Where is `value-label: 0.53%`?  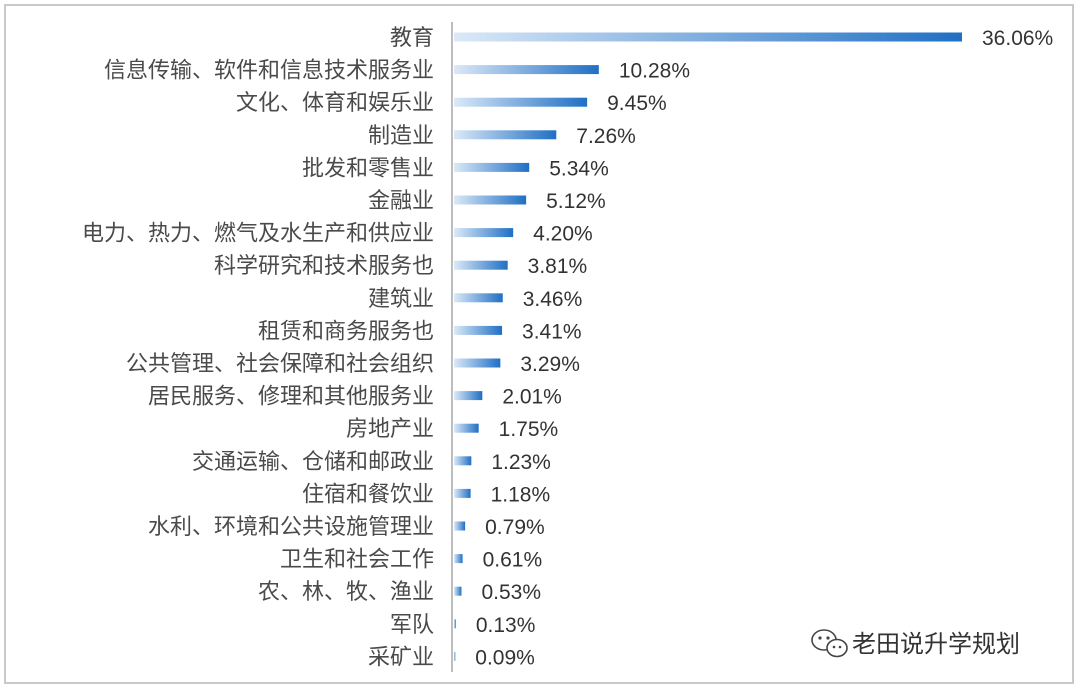
value-label: 0.53% is located at coordinates (511, 592).